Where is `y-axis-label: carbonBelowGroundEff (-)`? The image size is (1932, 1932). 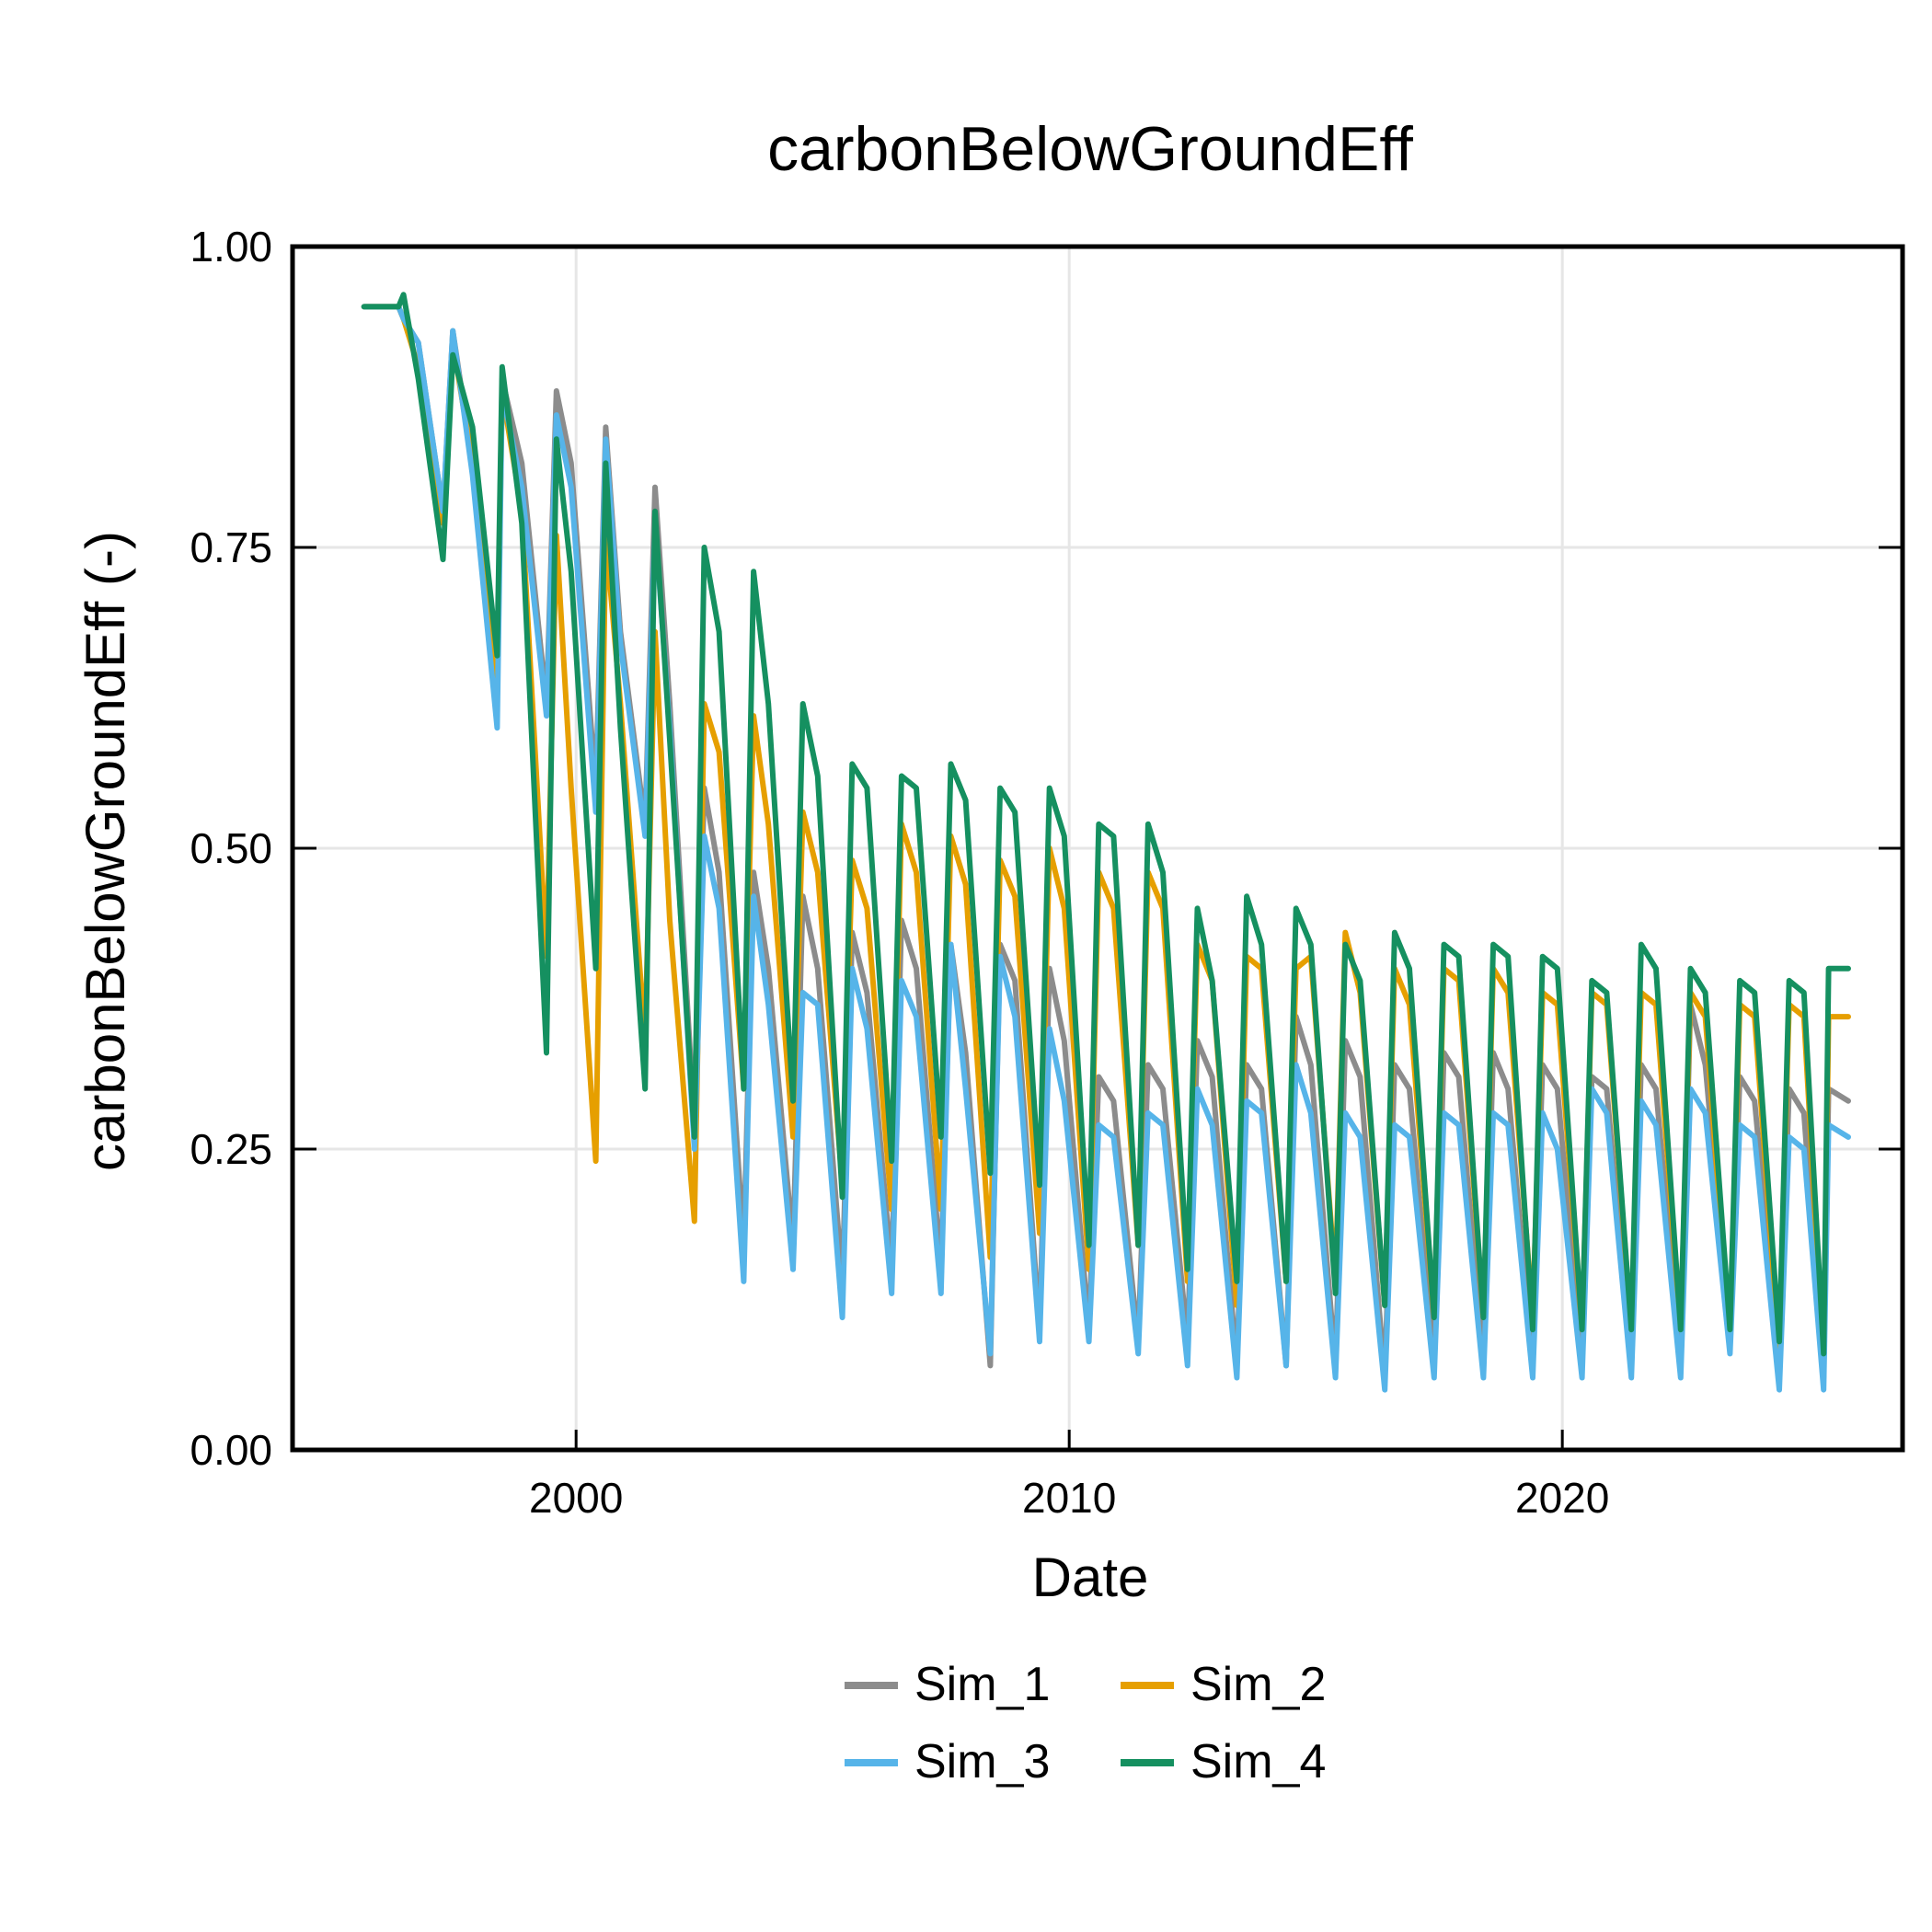
y-axis-label: carbonBelowGroundEff (-) is located at coordinates (105, 851).